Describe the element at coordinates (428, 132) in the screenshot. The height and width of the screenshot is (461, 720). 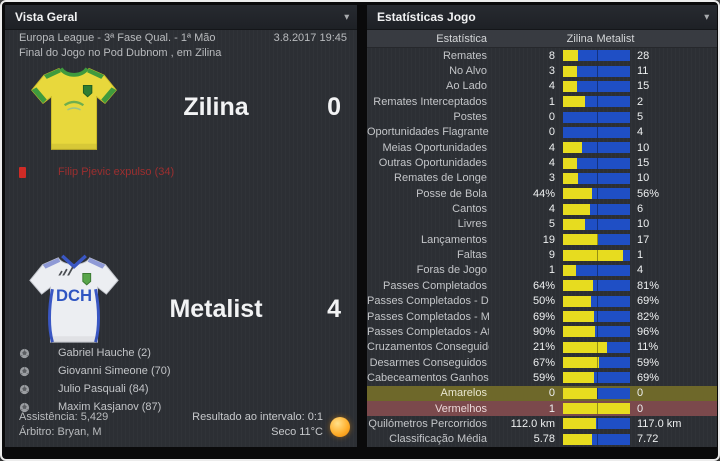
I see `stat-label: Oportunidades Flagrantes` at that location.